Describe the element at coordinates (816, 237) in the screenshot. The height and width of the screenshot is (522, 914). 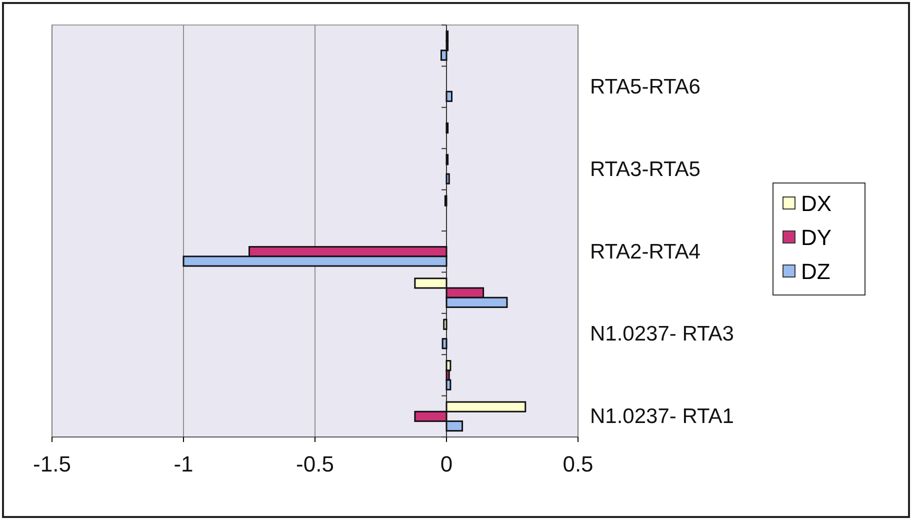
I see `legend-label: DY` at that location.